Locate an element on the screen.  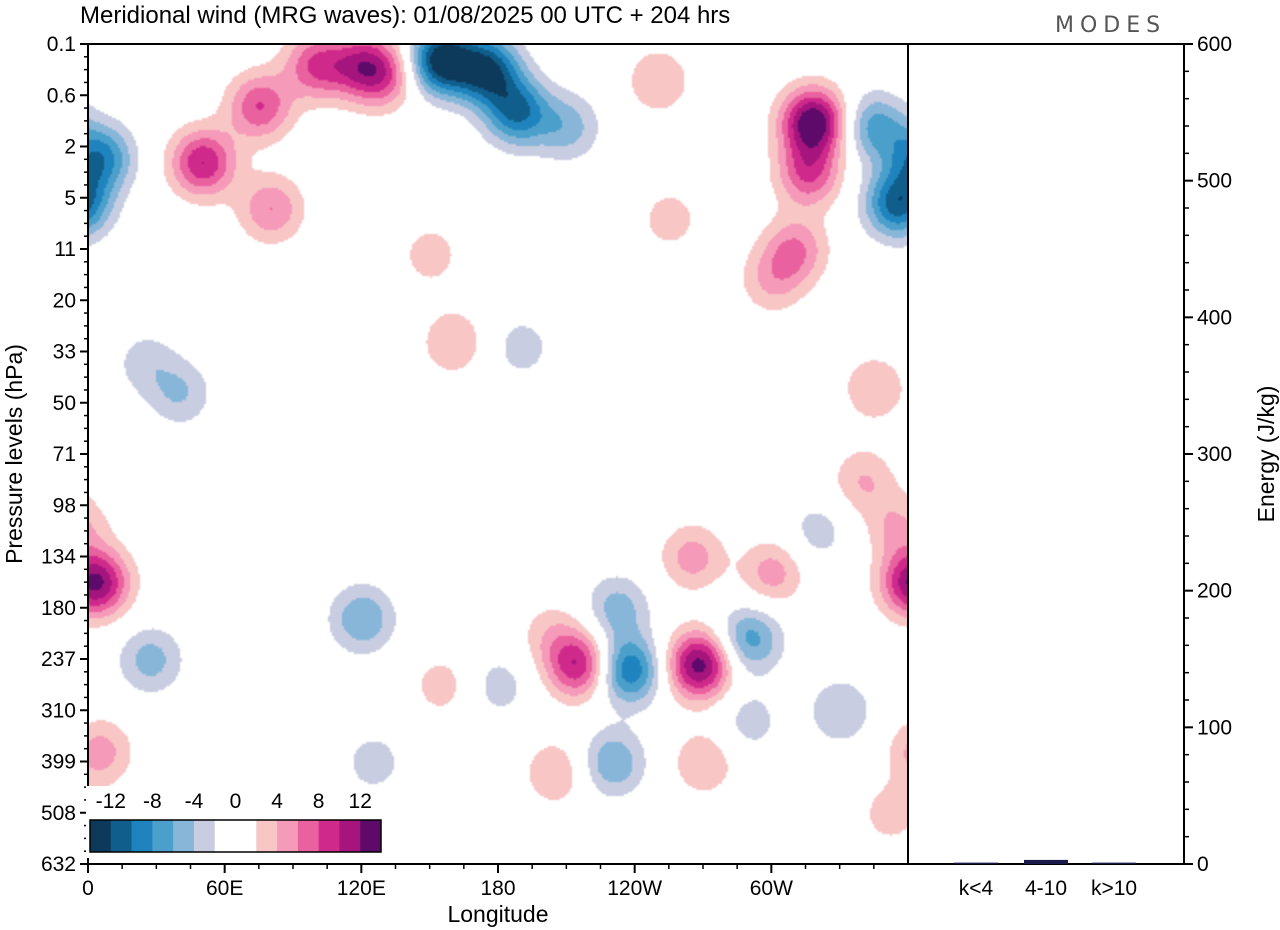
y-tick-label: 180 is located at coordinates (58, 608).